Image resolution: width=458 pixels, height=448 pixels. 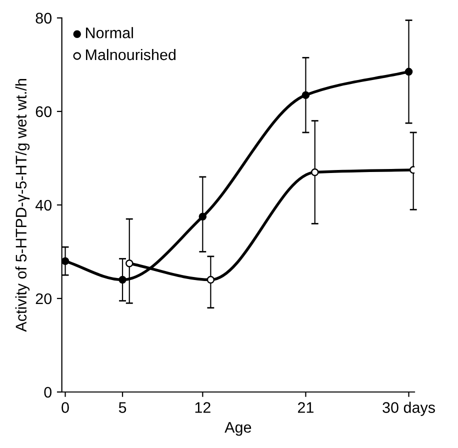 I want to click on y-tick-label: 0, so click(x=48, y=392).